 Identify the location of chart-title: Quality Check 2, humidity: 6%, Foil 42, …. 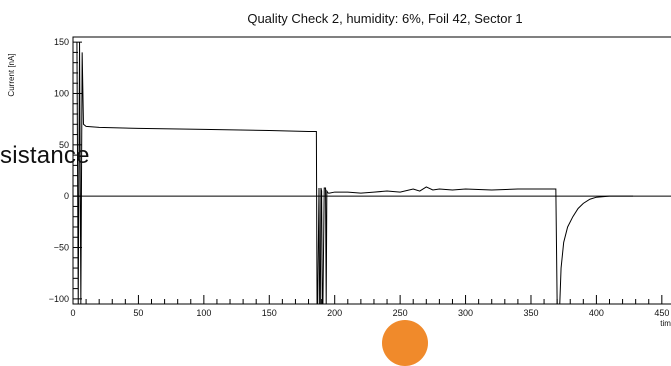
(384, 18).